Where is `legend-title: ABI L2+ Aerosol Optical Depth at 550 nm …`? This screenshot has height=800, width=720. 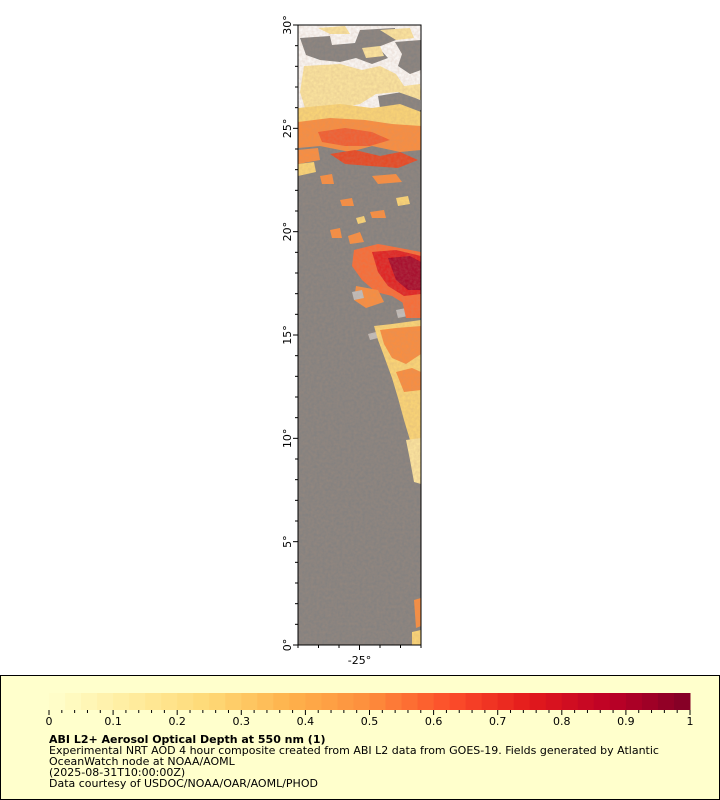
legend-title: ABI L2+ Aerosol Optical Depth at 550 nm … is located at coordinates (187, 739).